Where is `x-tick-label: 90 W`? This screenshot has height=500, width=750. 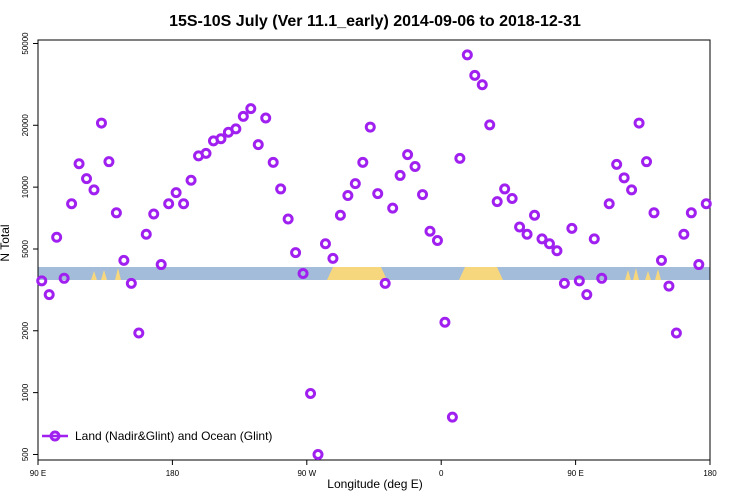
x-tick-label: 90 W is located at coordinates (306, 473).